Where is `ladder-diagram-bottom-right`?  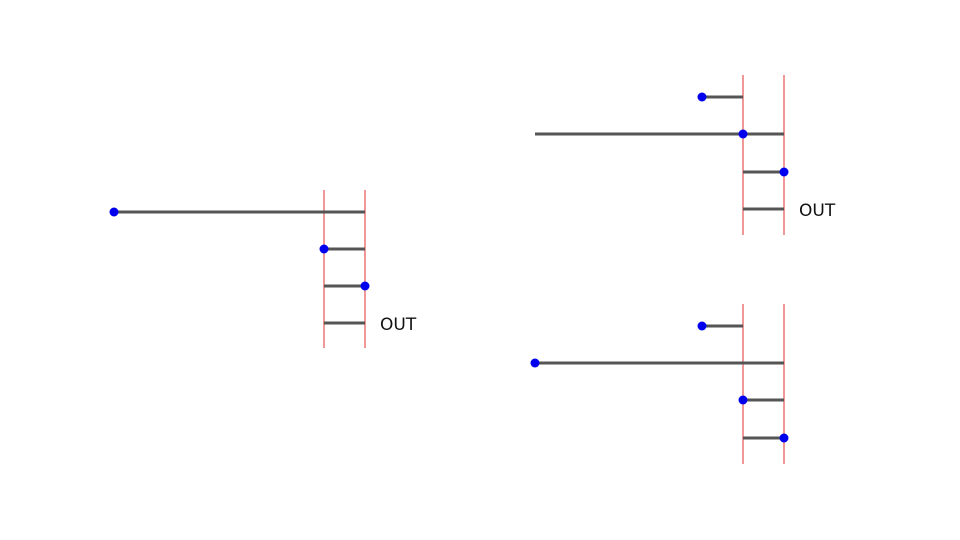 ladder-diagram-bottom-right is located at coordinates (659, 384).